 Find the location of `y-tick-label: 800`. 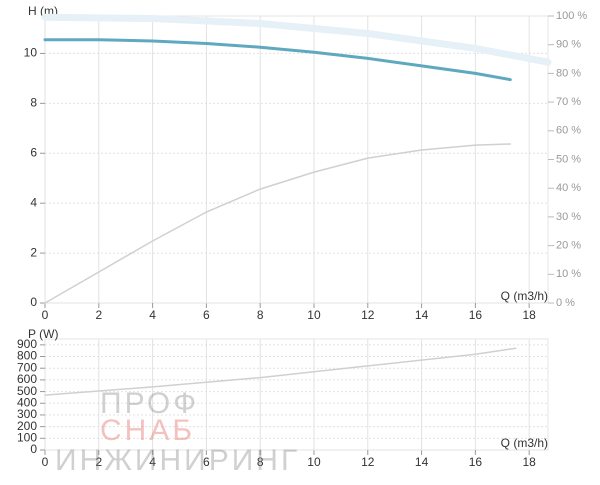

y-tick-label: 800 is located at coordinates (27, 356).